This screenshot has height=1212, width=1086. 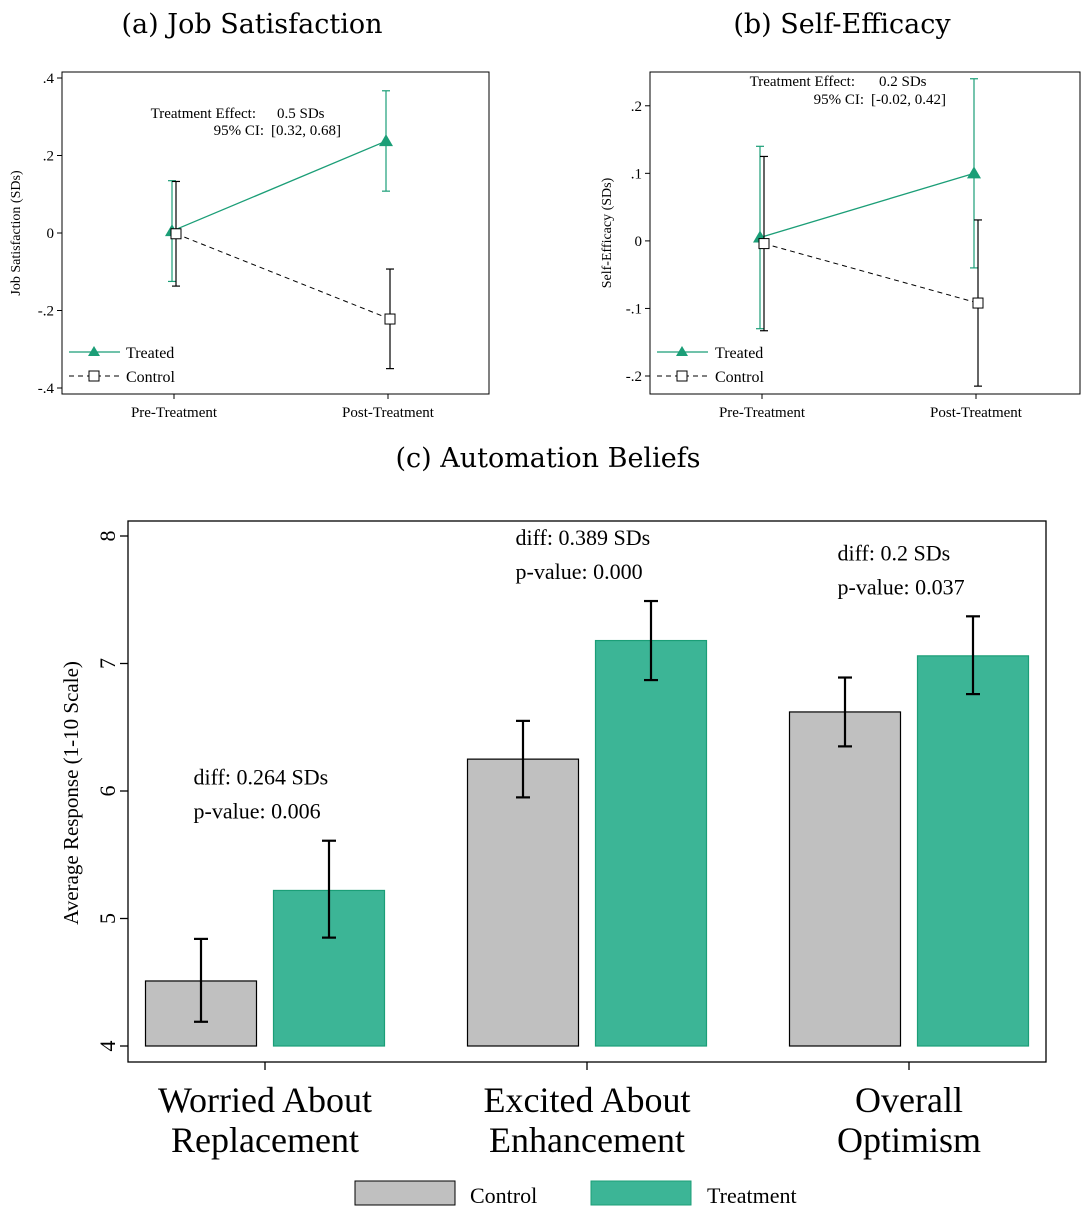 What do you see at coordinates (252, 24) in the screenshot?
I see `caption-job-satisfaction: (a) Job Satisfaction` at bounding box center [252, 24].